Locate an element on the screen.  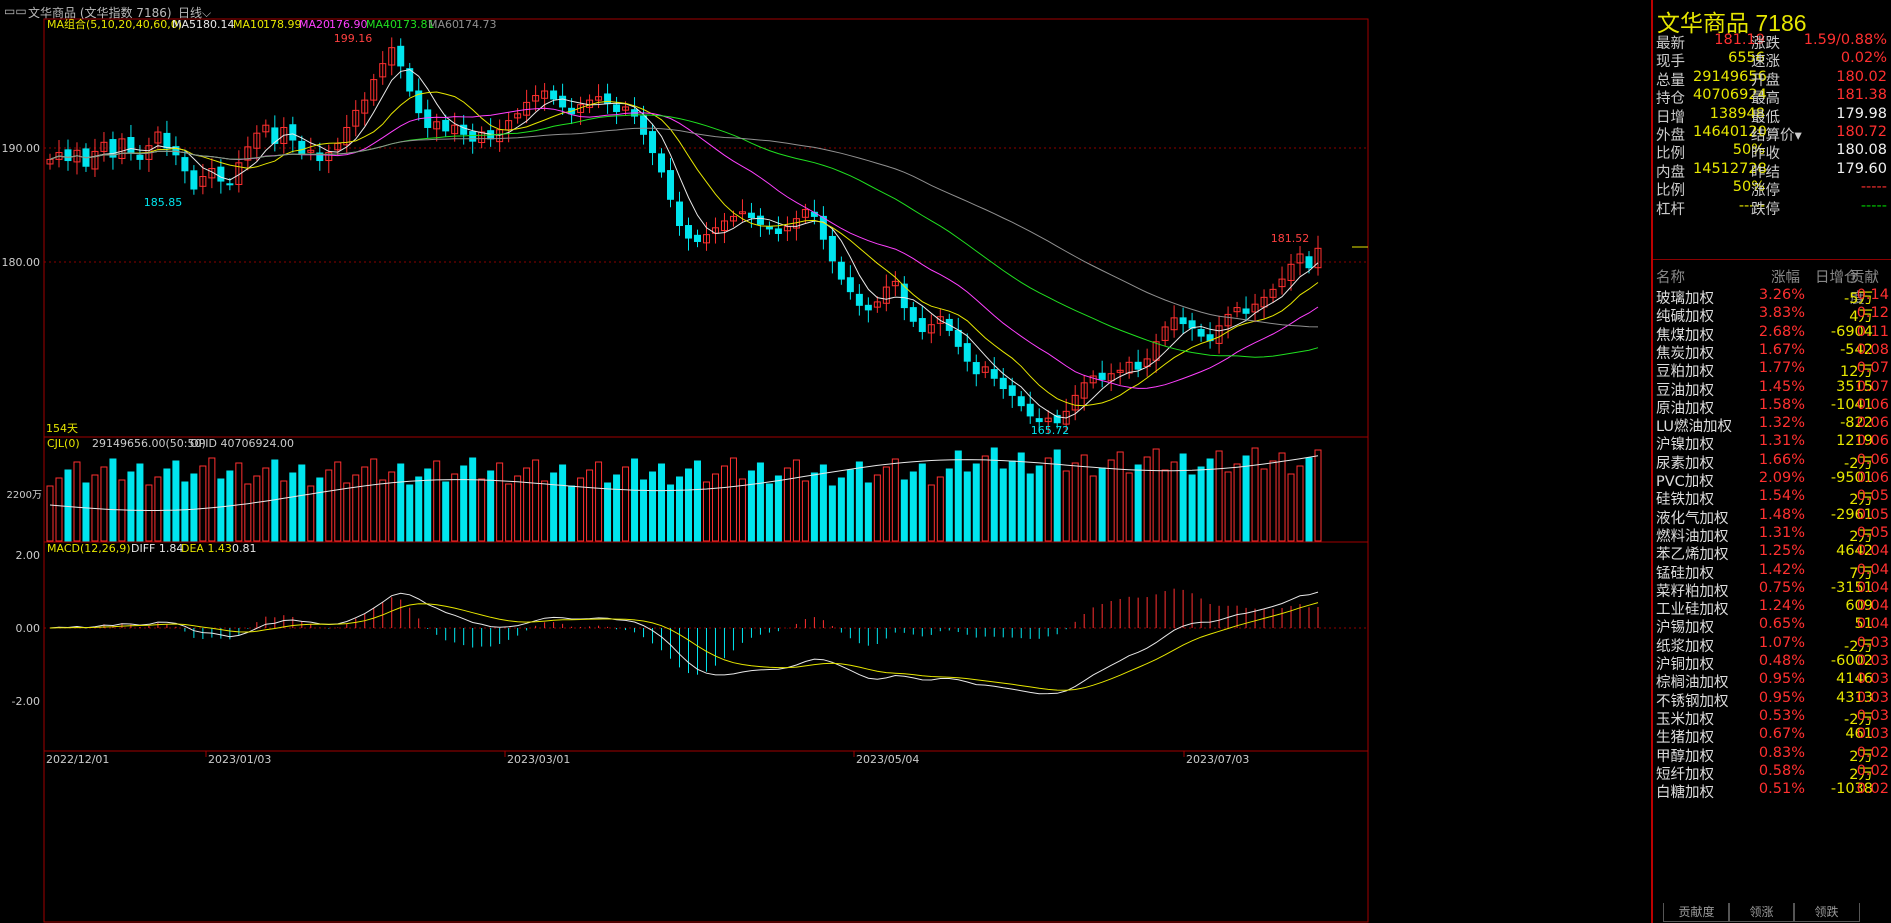
item-oi-change: 2万 is located at coordinates (1861, 500).